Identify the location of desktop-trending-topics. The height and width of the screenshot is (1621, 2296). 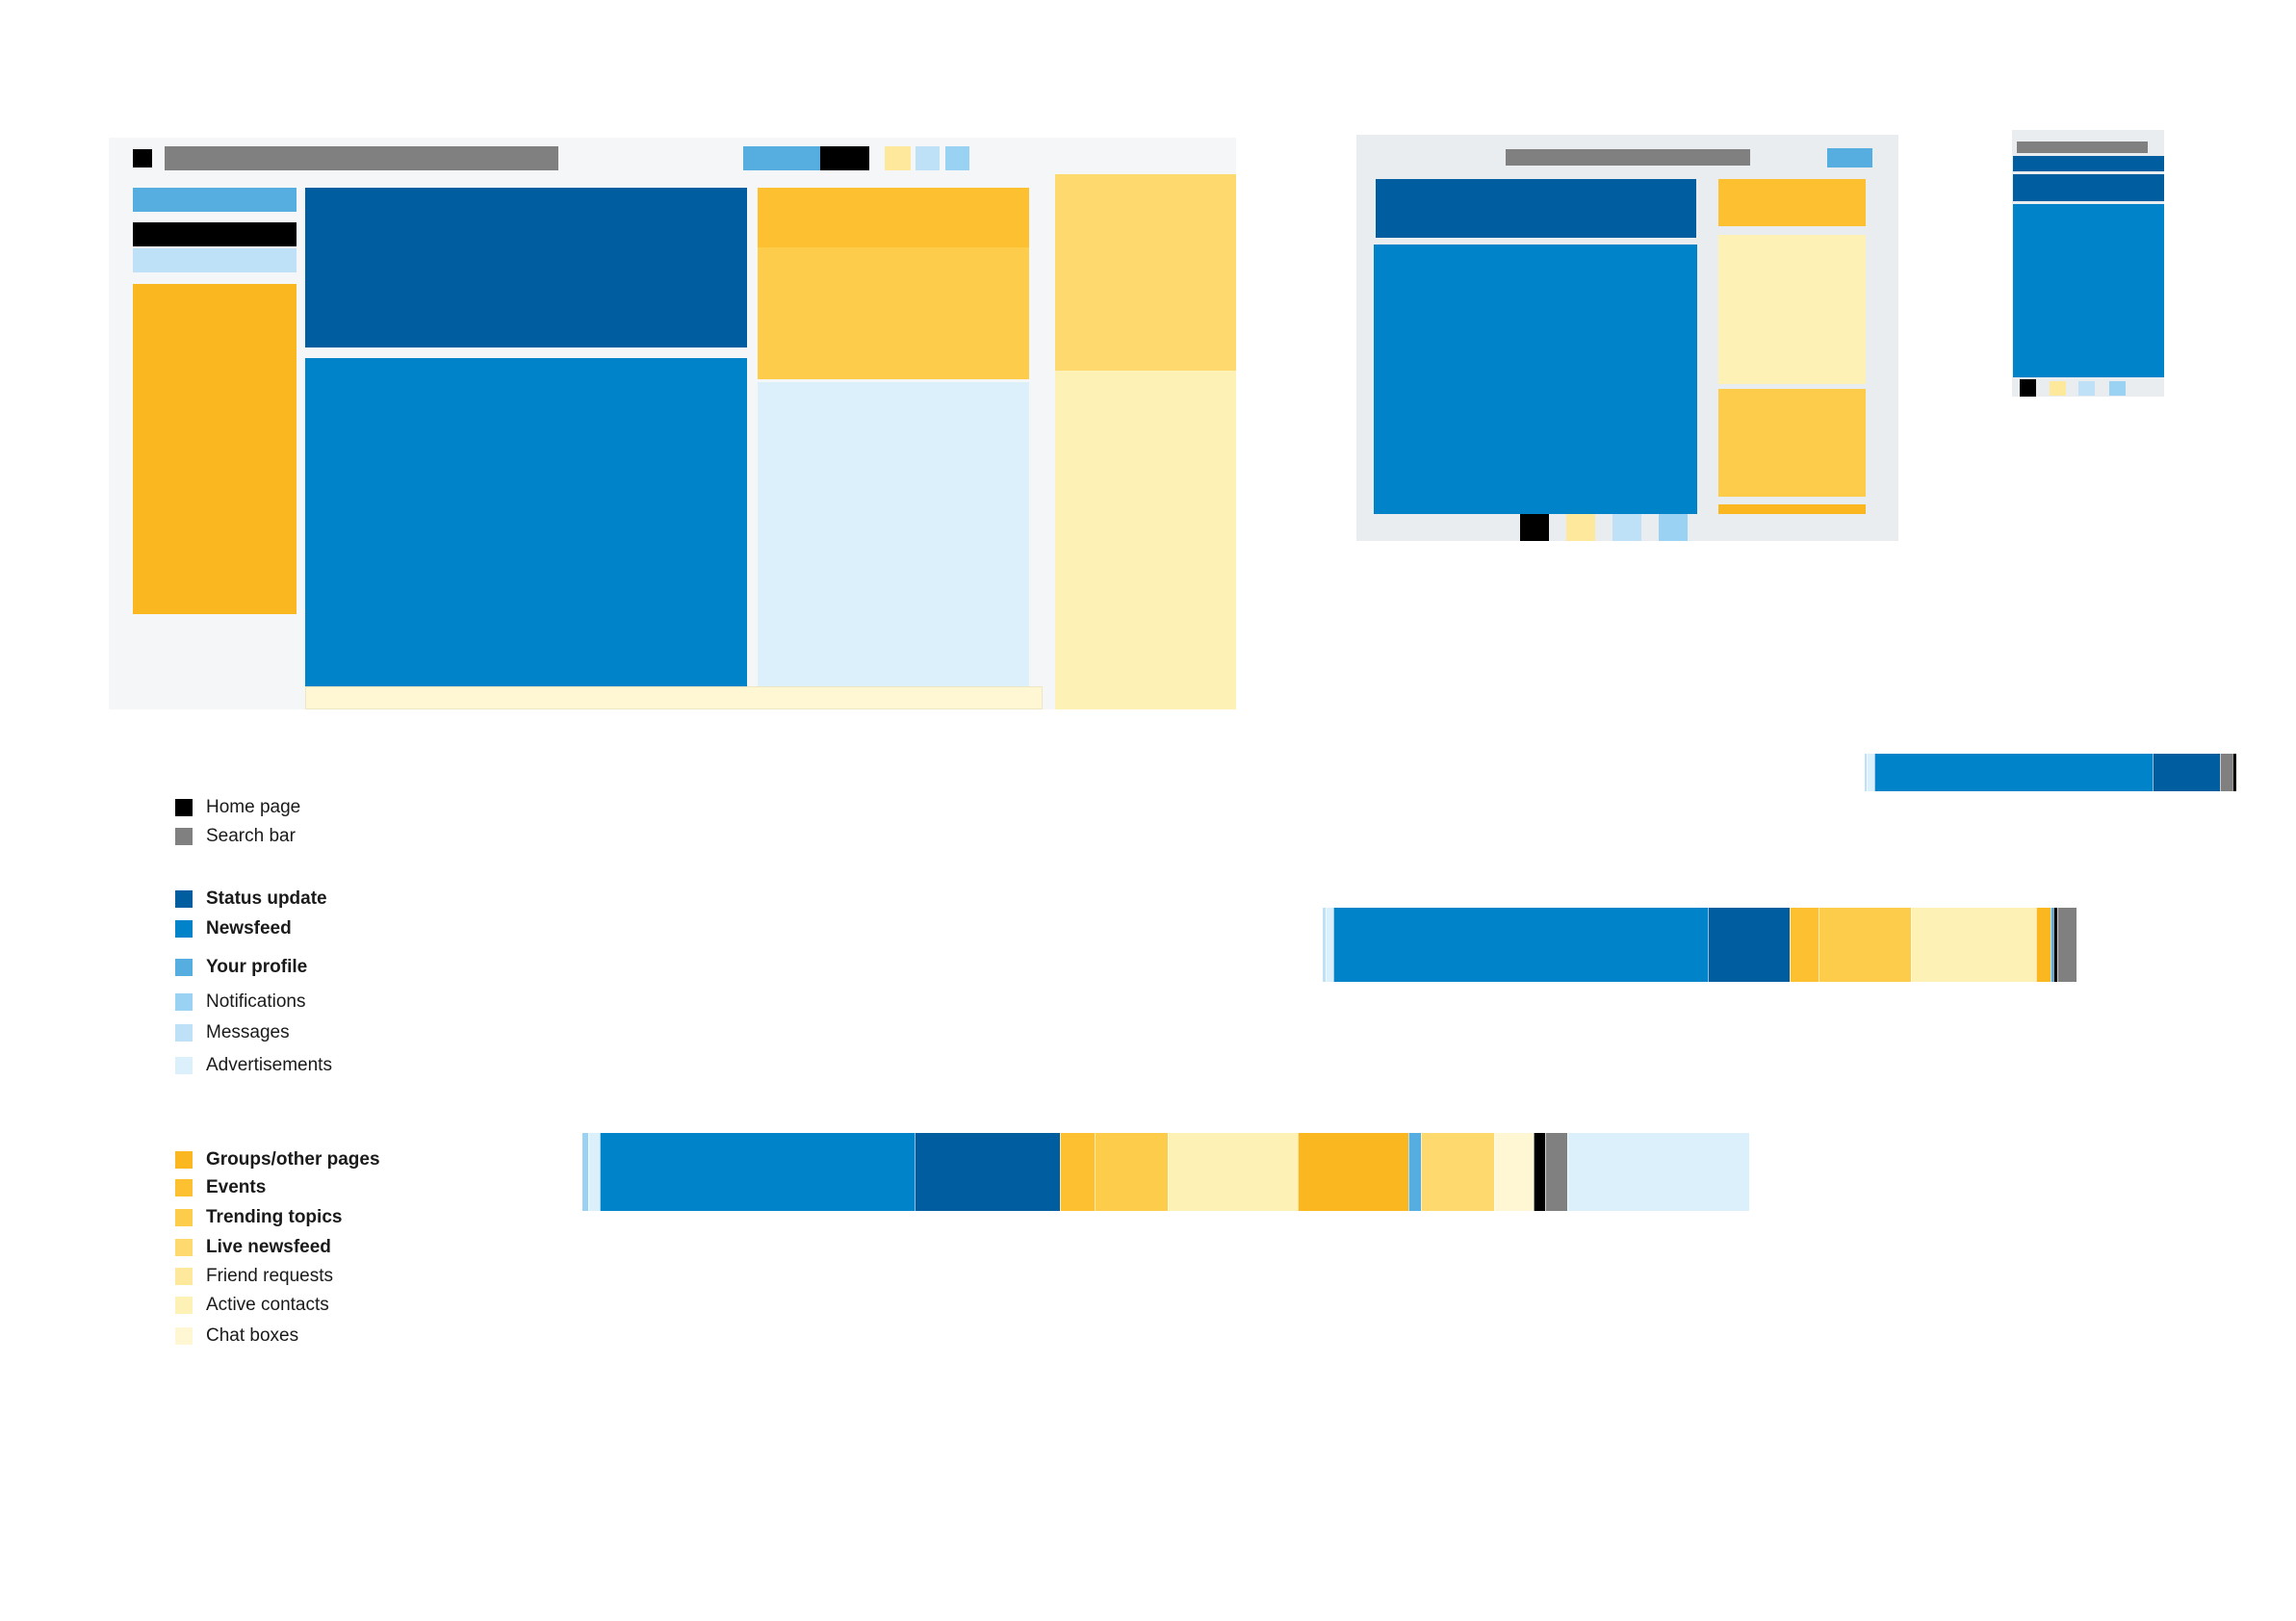
(893, 313).